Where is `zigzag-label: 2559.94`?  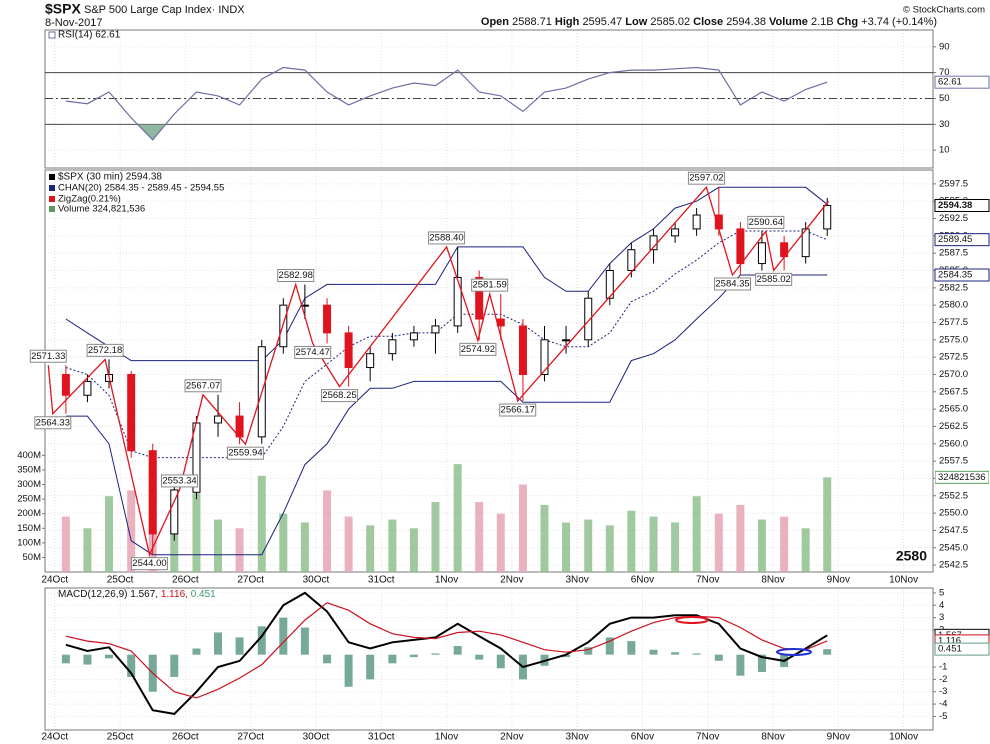
zigzag-label: 2559.94 is located at coordinates (245, 453).